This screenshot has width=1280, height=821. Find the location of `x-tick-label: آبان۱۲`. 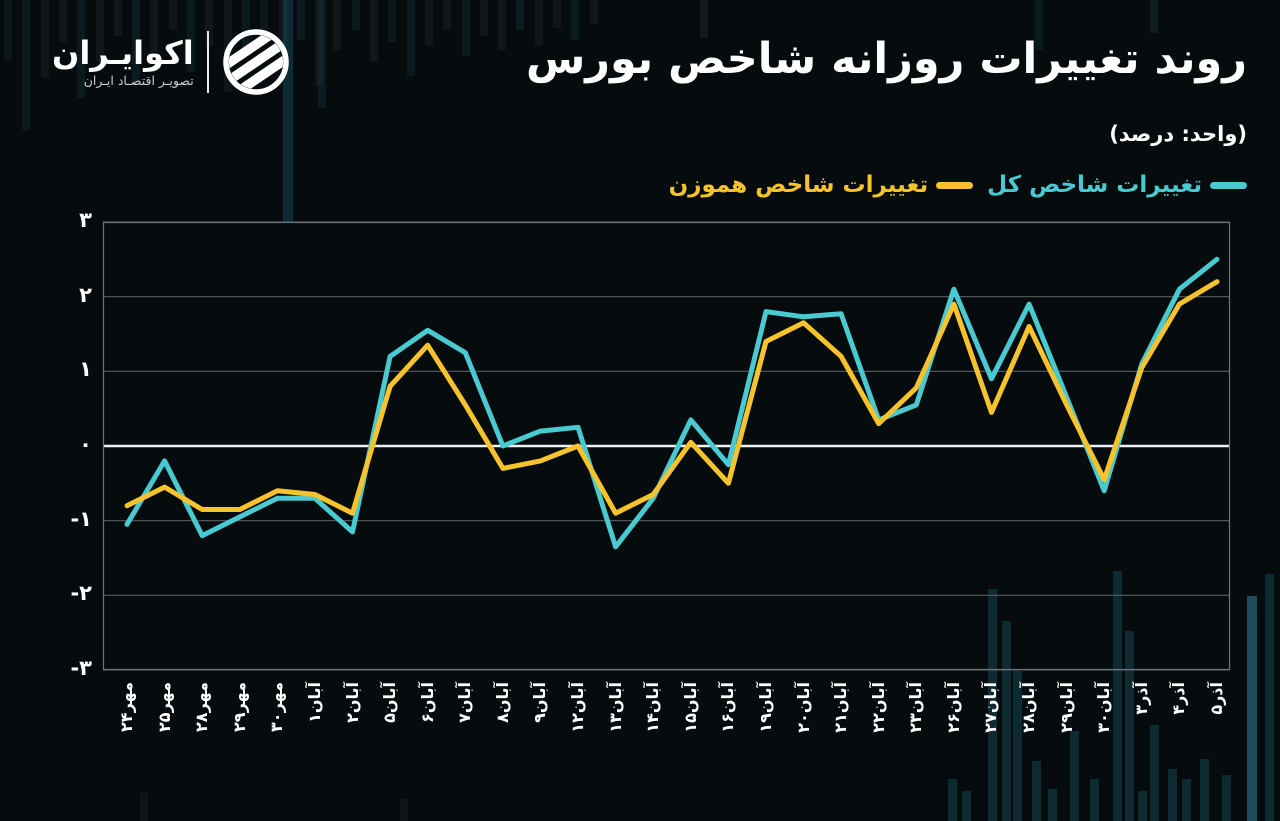

x-tick-label: آبان۱۲ is located at coordinates (578, 707).